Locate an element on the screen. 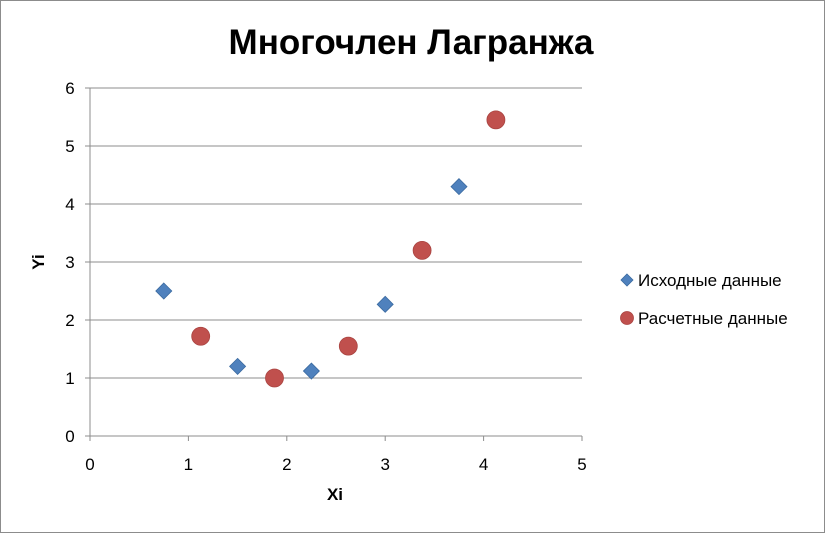 The image size is (825, 533). x-tick-label-5: 5 is located at coordinates (581, 464).